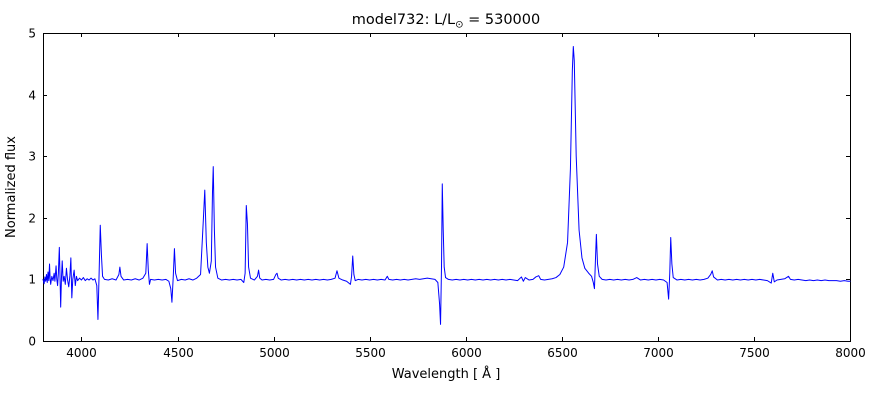  What do you see at coordinates (32, 280) in the screenshot?
I see `y-tick-label: 1` at bounding box center [32, 280].